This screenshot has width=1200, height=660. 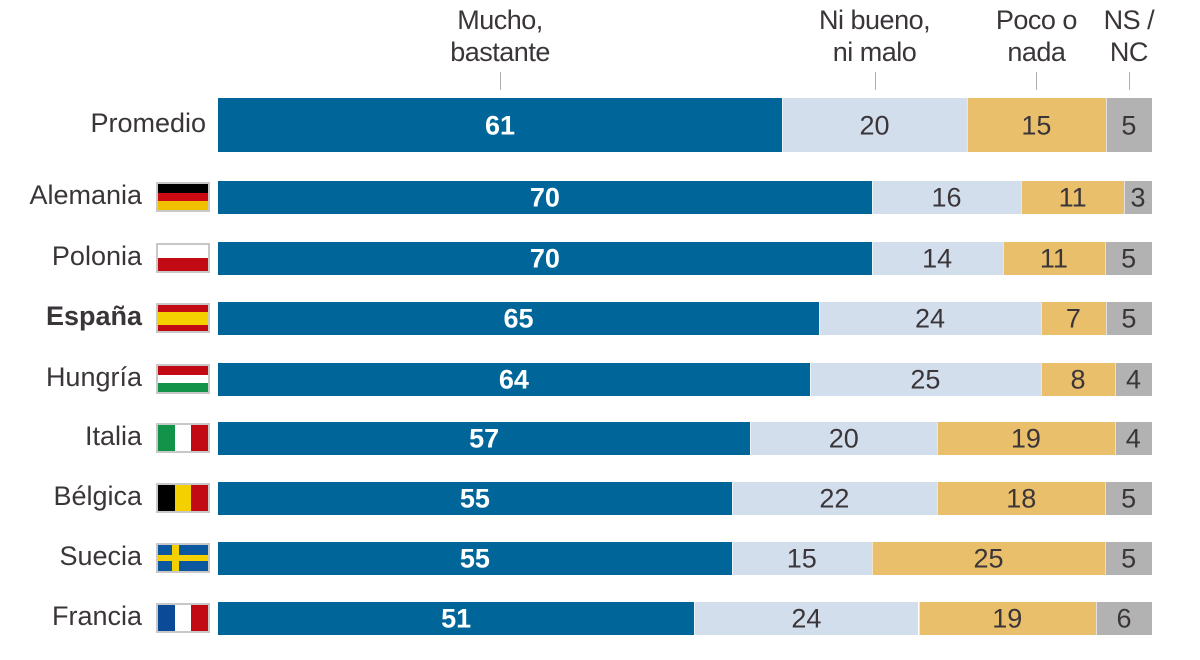 I want to click on data-label: 64, so click(x=513, y=379).